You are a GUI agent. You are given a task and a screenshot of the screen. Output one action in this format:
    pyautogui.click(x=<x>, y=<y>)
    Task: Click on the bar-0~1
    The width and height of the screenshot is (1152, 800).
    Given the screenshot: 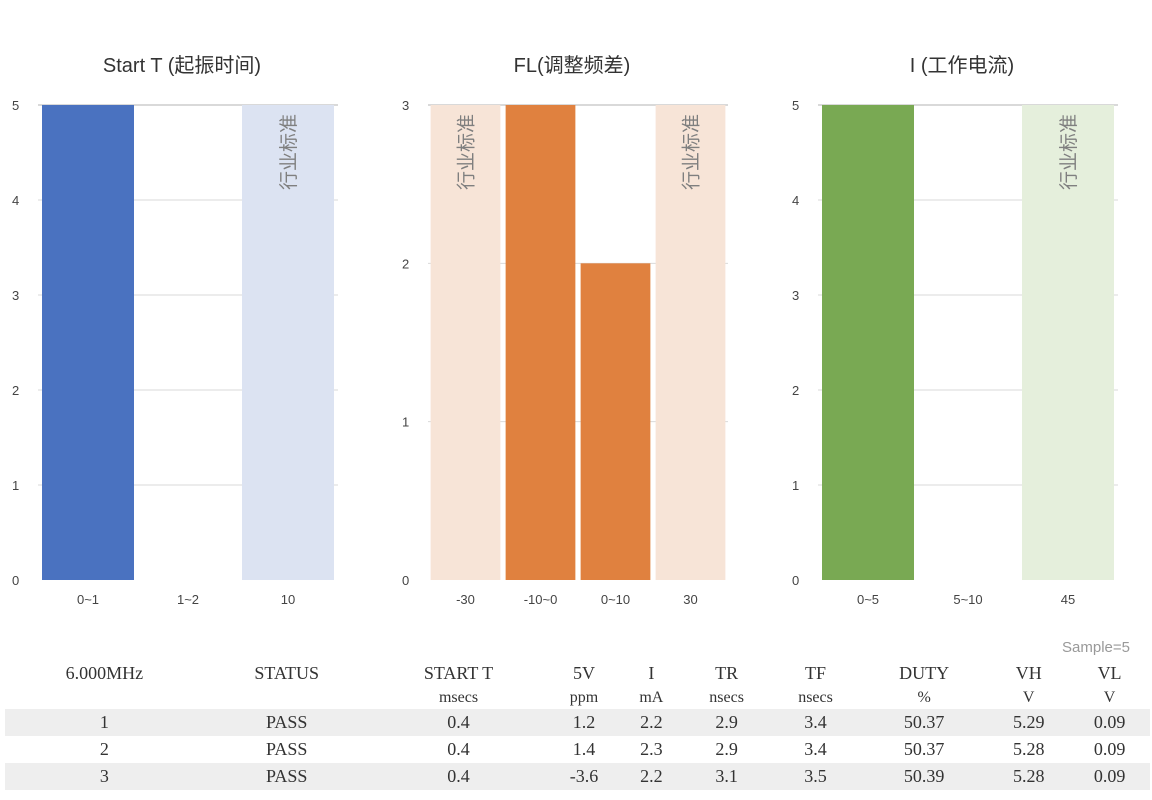 What is the action you would take?
    pyautogui.click(x=88, y=342)
    